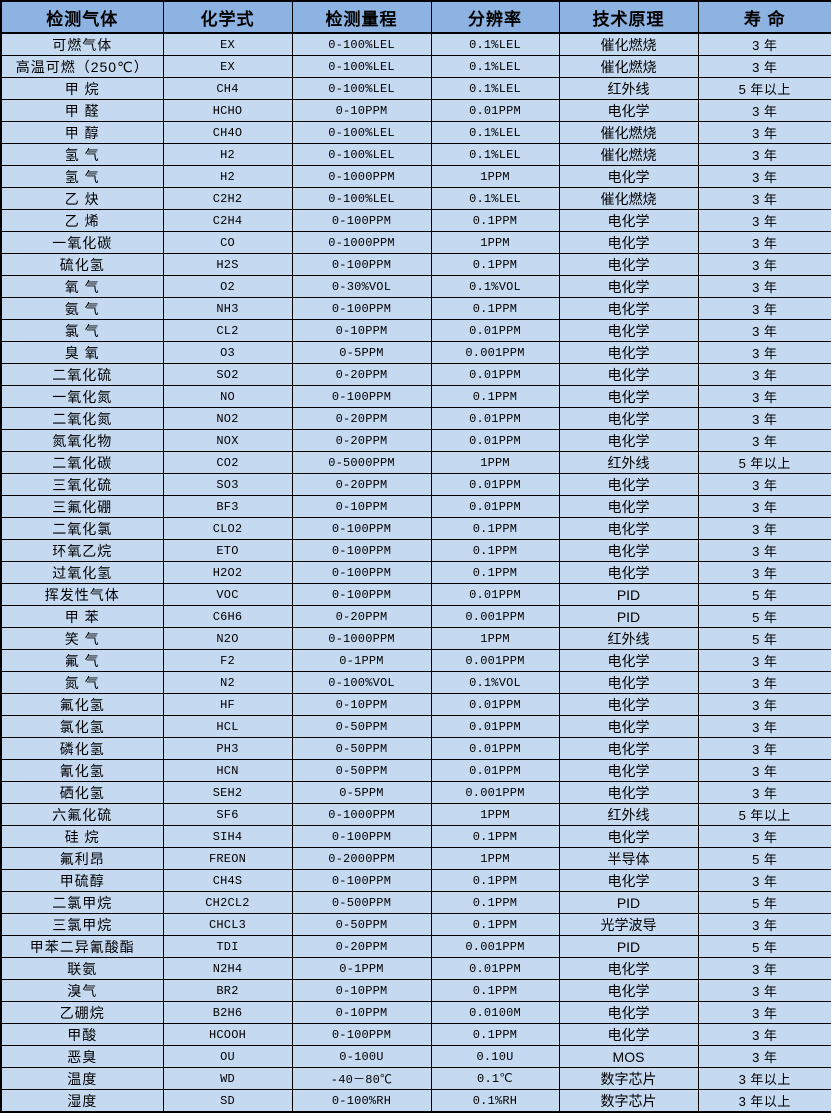 This screenshot has width=831, height=1113. What do you see at coordinates (227, 814) in the screenshot?
I see `cell-formula: SF6` at bounding box center [227, 814].